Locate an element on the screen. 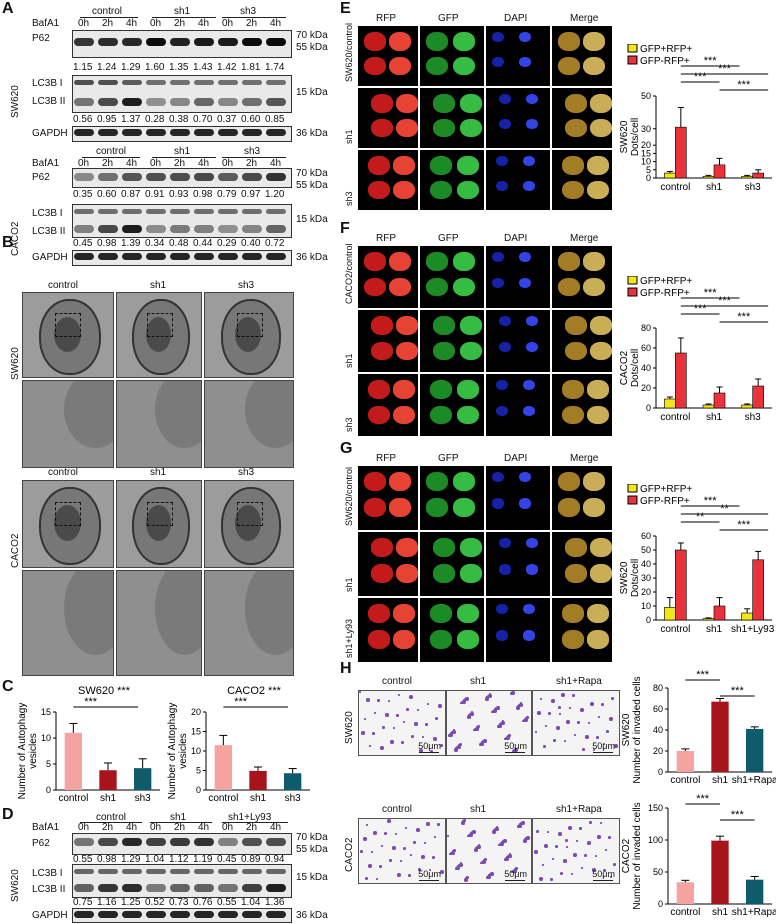 This screenshot has width=777, height=924. densitometry-value: 0.70 is located at coordinates (203, 119).